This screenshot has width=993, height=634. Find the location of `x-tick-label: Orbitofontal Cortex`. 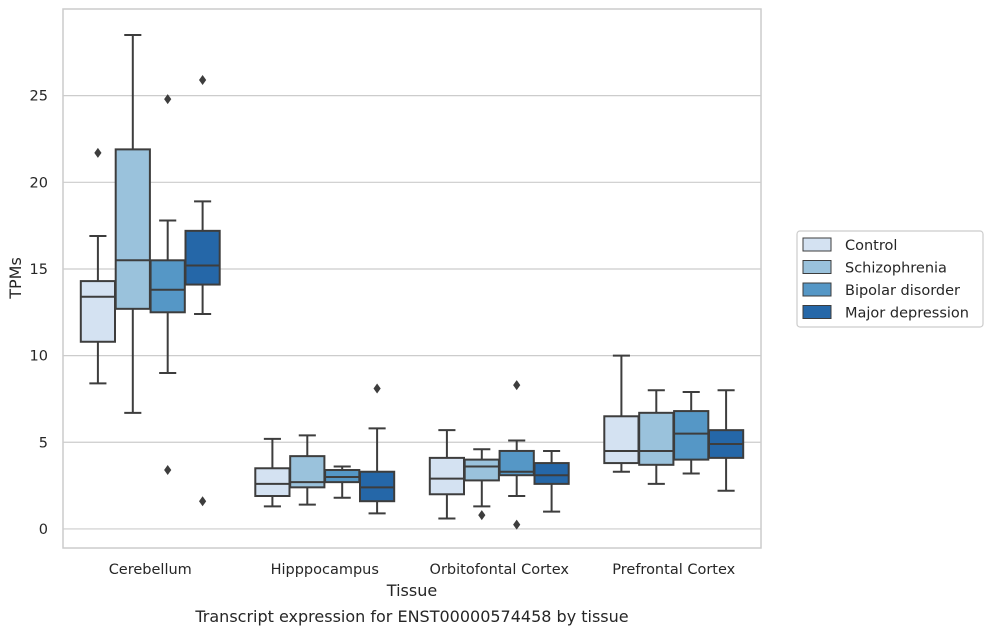

x-tick-label: Orbitofontal Cortex is located at coordinates (500, 570).